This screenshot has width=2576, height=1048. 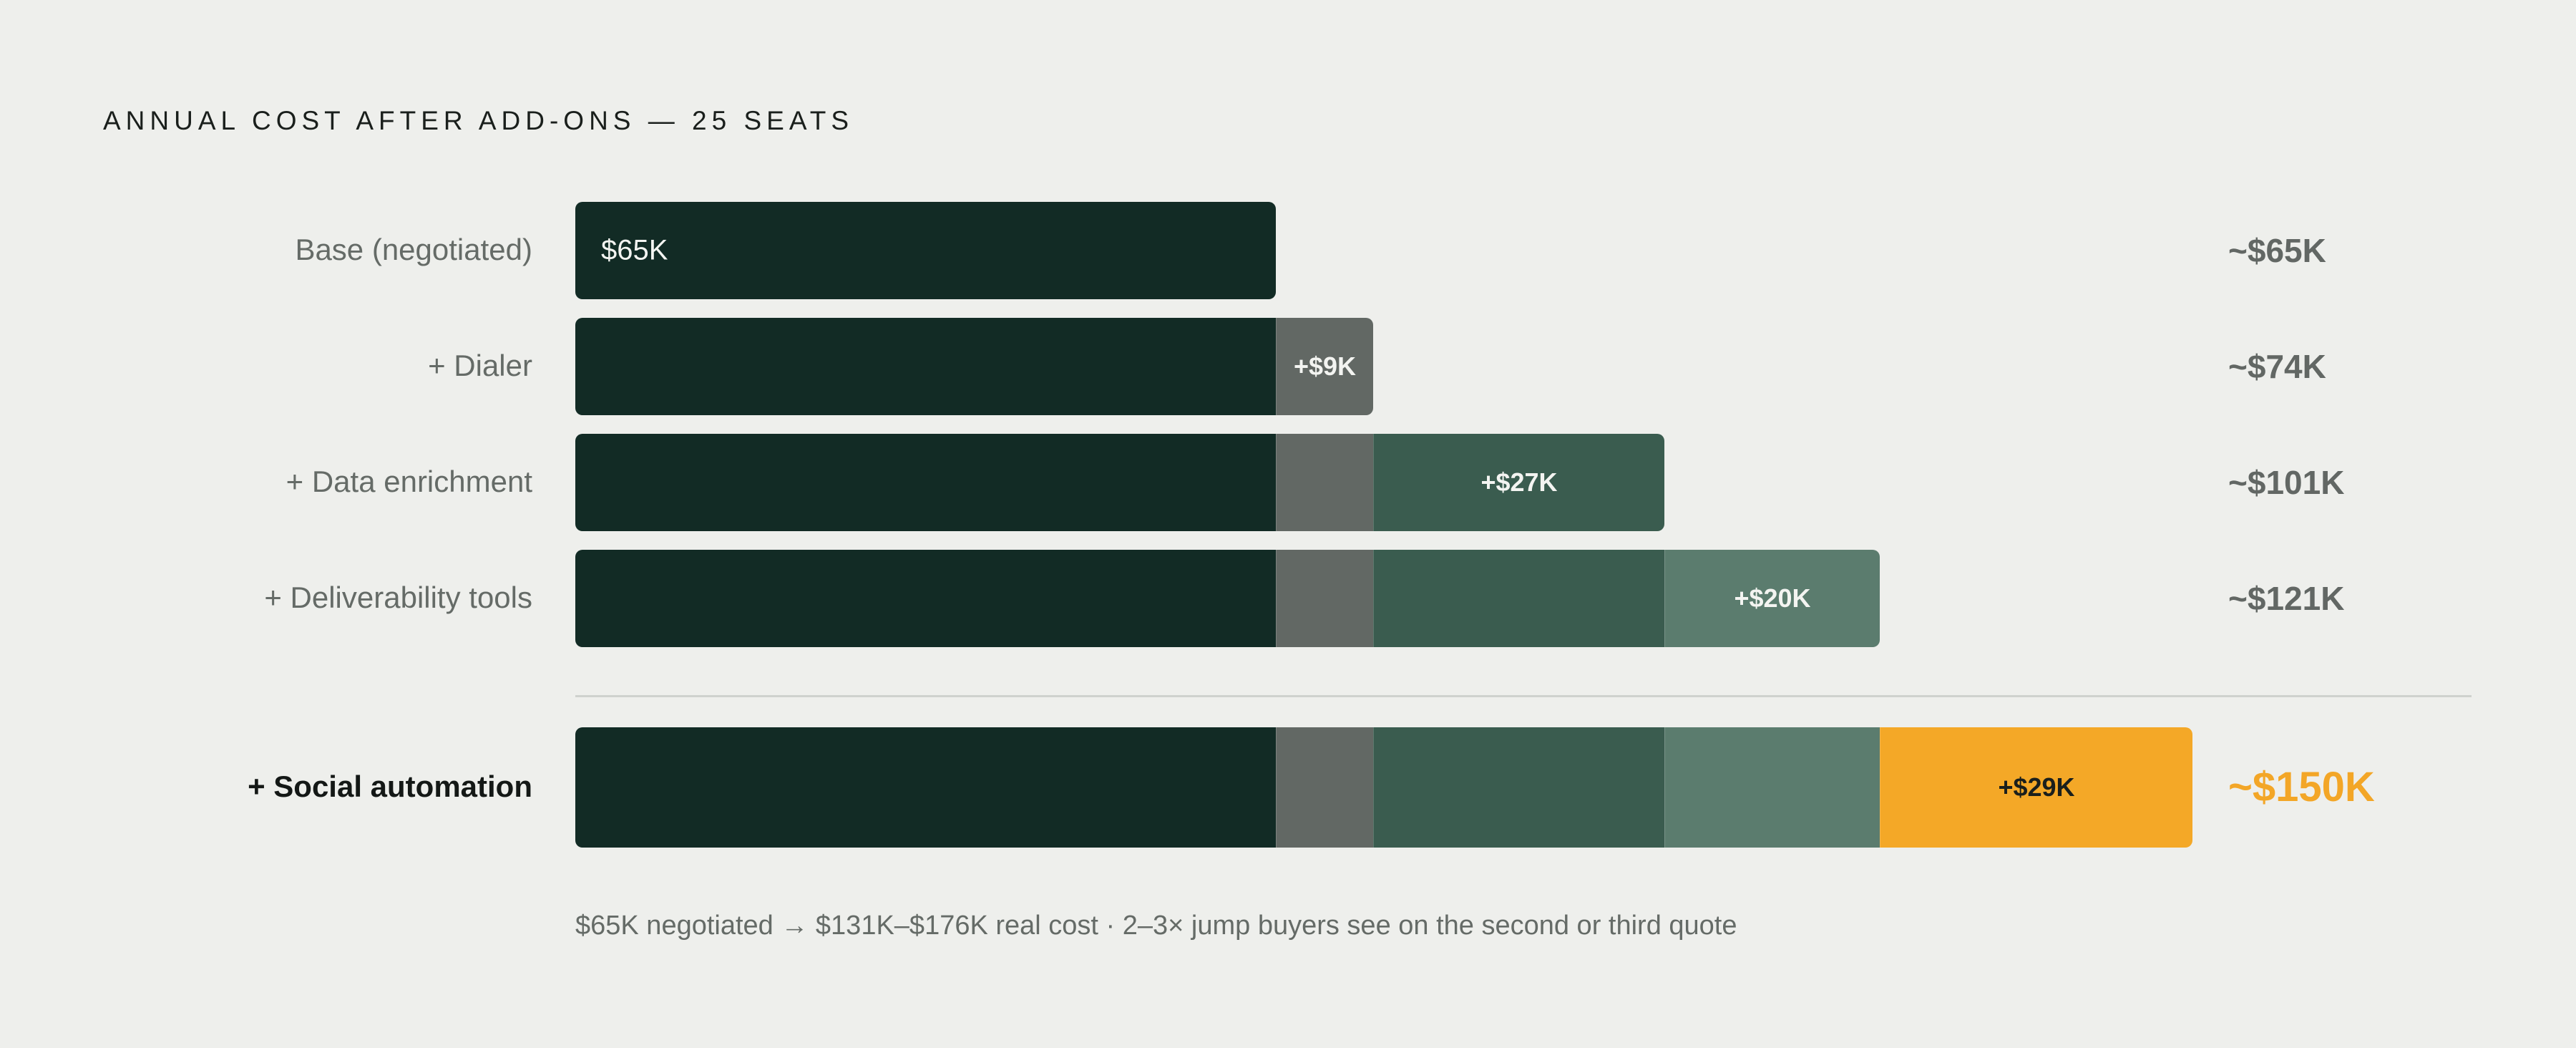 I want to click on row-label: + Data enrichment, so click(x=409, y=481).